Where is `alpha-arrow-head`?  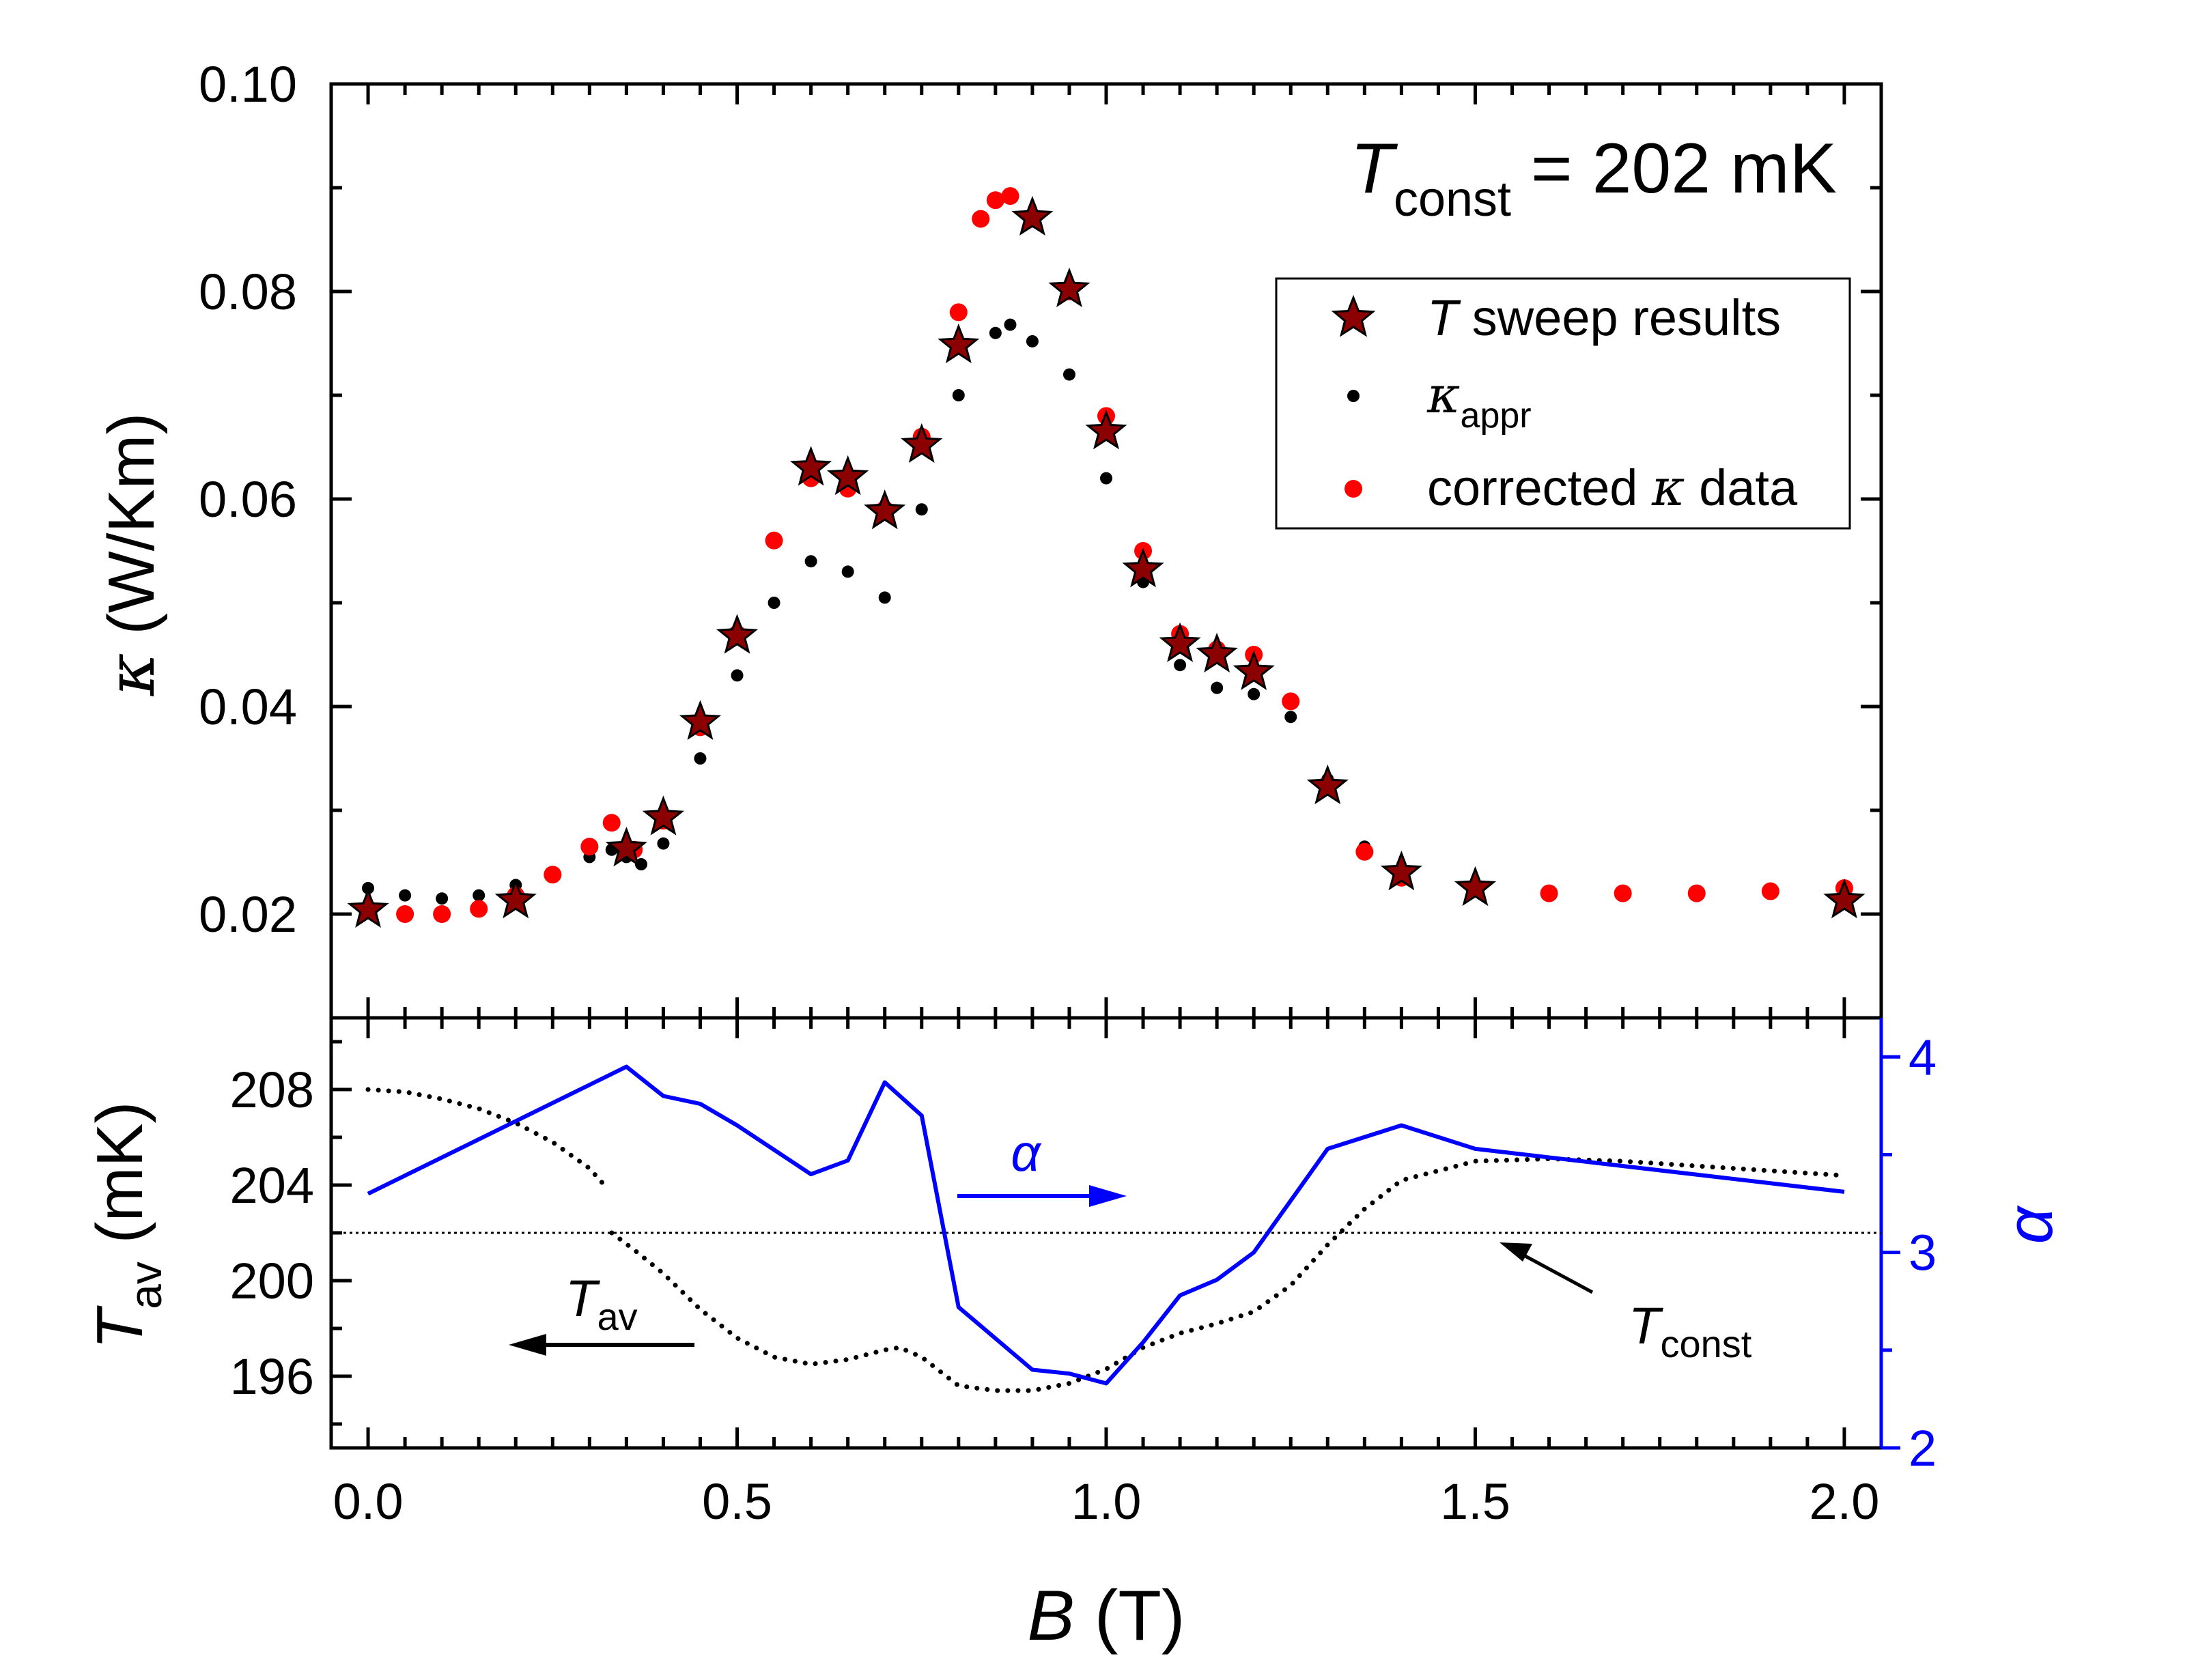
alpha-arrow-head is located at coordinates (1108, 1196).